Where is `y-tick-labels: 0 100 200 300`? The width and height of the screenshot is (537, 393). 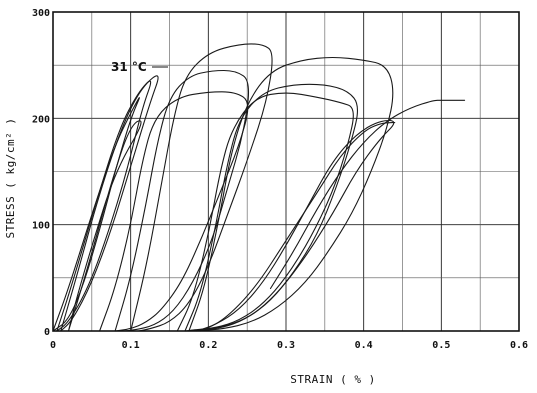
y-tick-labels: 0 100 200 300 is located at coordinates (41, 173).